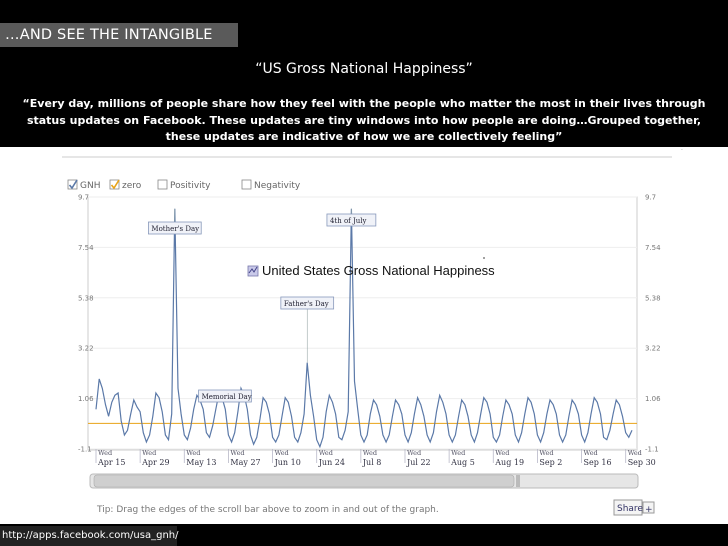  What do you see at coordinates (304, 481) in the screenshot?
I see `scrollbar-thumb` at bounding box center [304, 481].